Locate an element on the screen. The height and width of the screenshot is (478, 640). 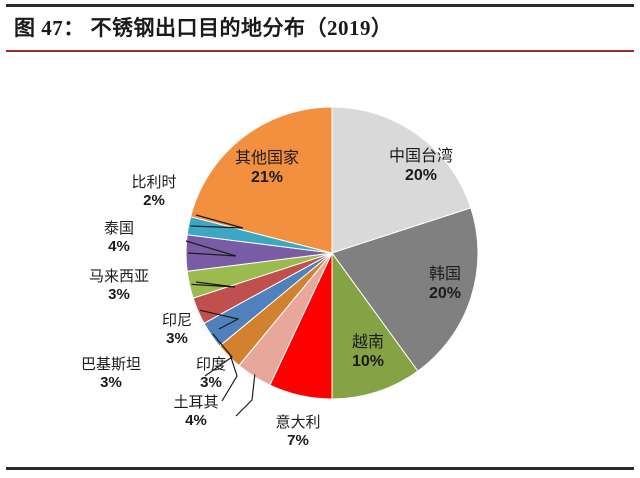
slice-label-turkey: 土耳其 4% is located at coordinates (196, 411).